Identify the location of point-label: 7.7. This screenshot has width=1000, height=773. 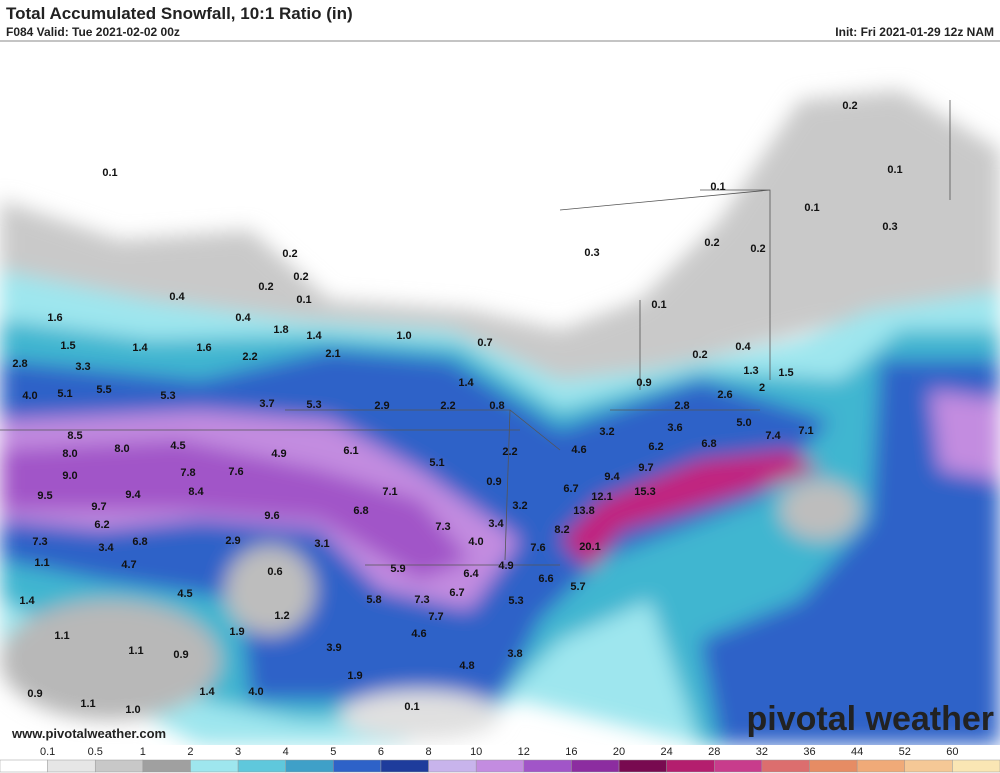
(435, 617).